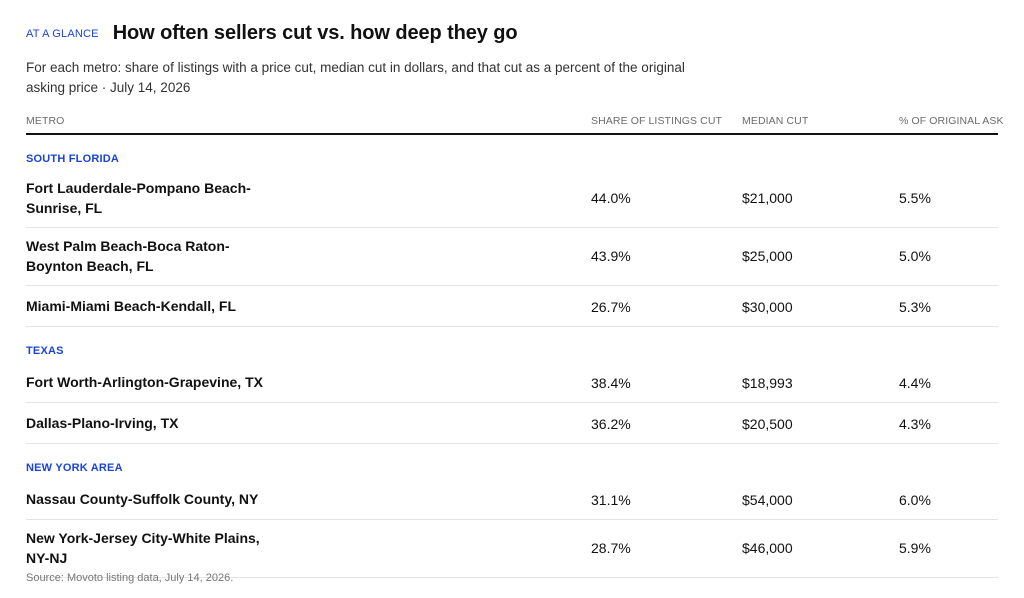 The width and height of the screenshot is (1024, 598). What do you see at coordinates (767, 424) in the screenshot?
I see `median-cut-value: $20,500` at bounding box center [767, 424].